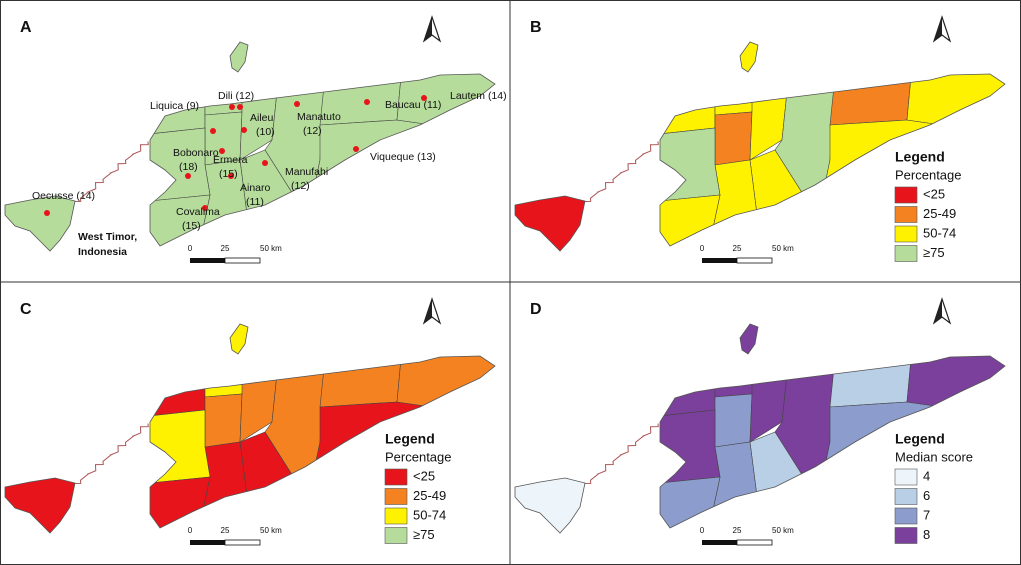  I want to click on legend-subtitle: Median score, so click(934, 456).